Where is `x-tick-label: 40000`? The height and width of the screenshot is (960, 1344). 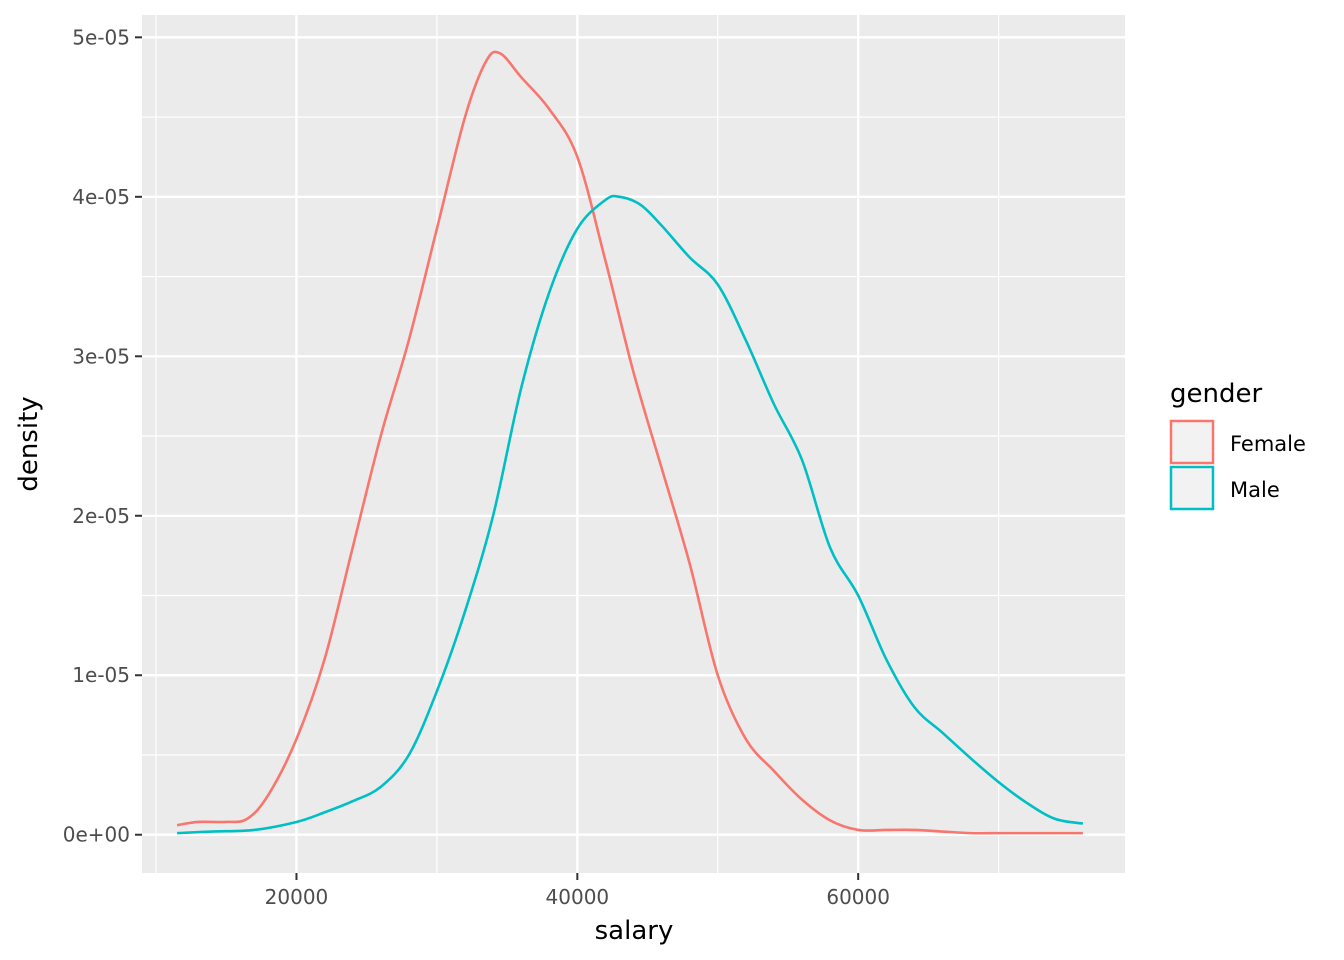 x-tick-label: 40000 is located at coordinates (578, 897).